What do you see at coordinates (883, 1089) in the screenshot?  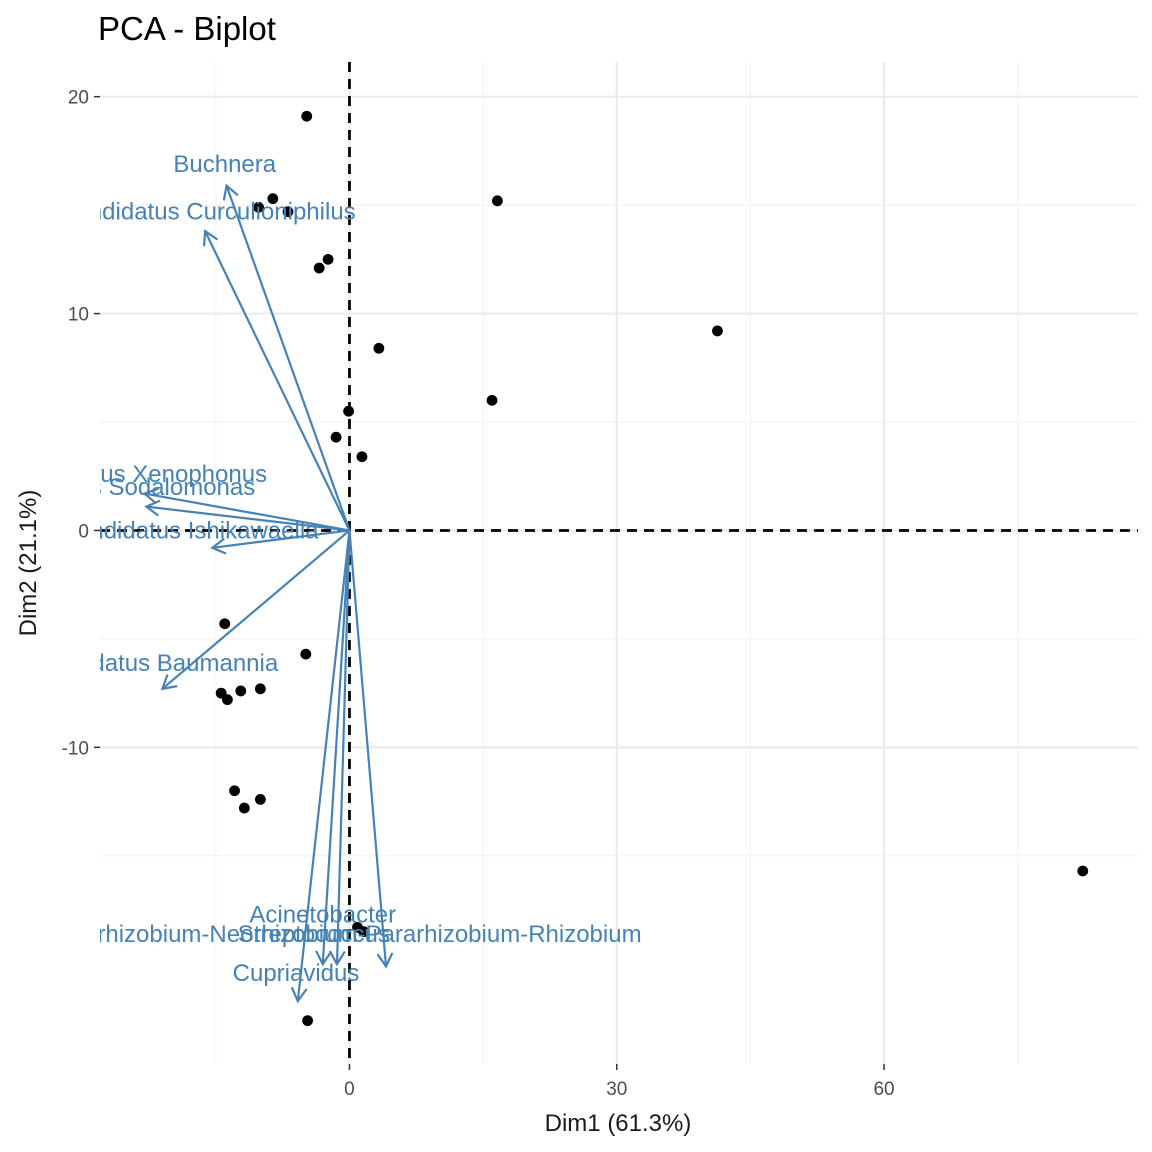 I see `x-tick-label: 60` at bounding box center [883, 1089].